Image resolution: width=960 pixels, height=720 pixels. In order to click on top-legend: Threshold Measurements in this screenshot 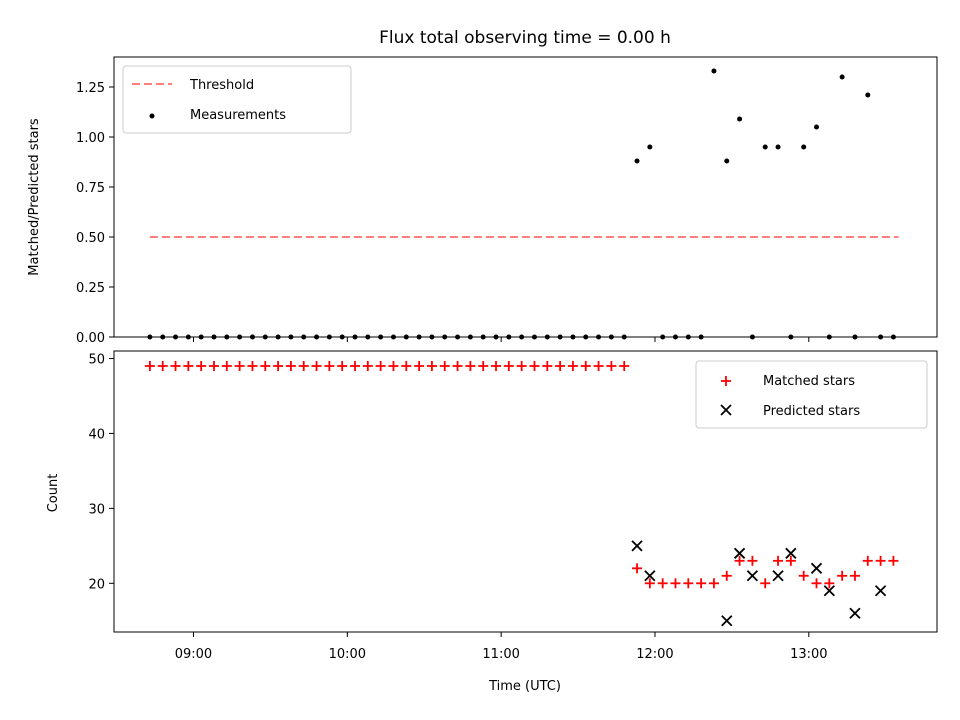, I will do `click(237, 99)`.